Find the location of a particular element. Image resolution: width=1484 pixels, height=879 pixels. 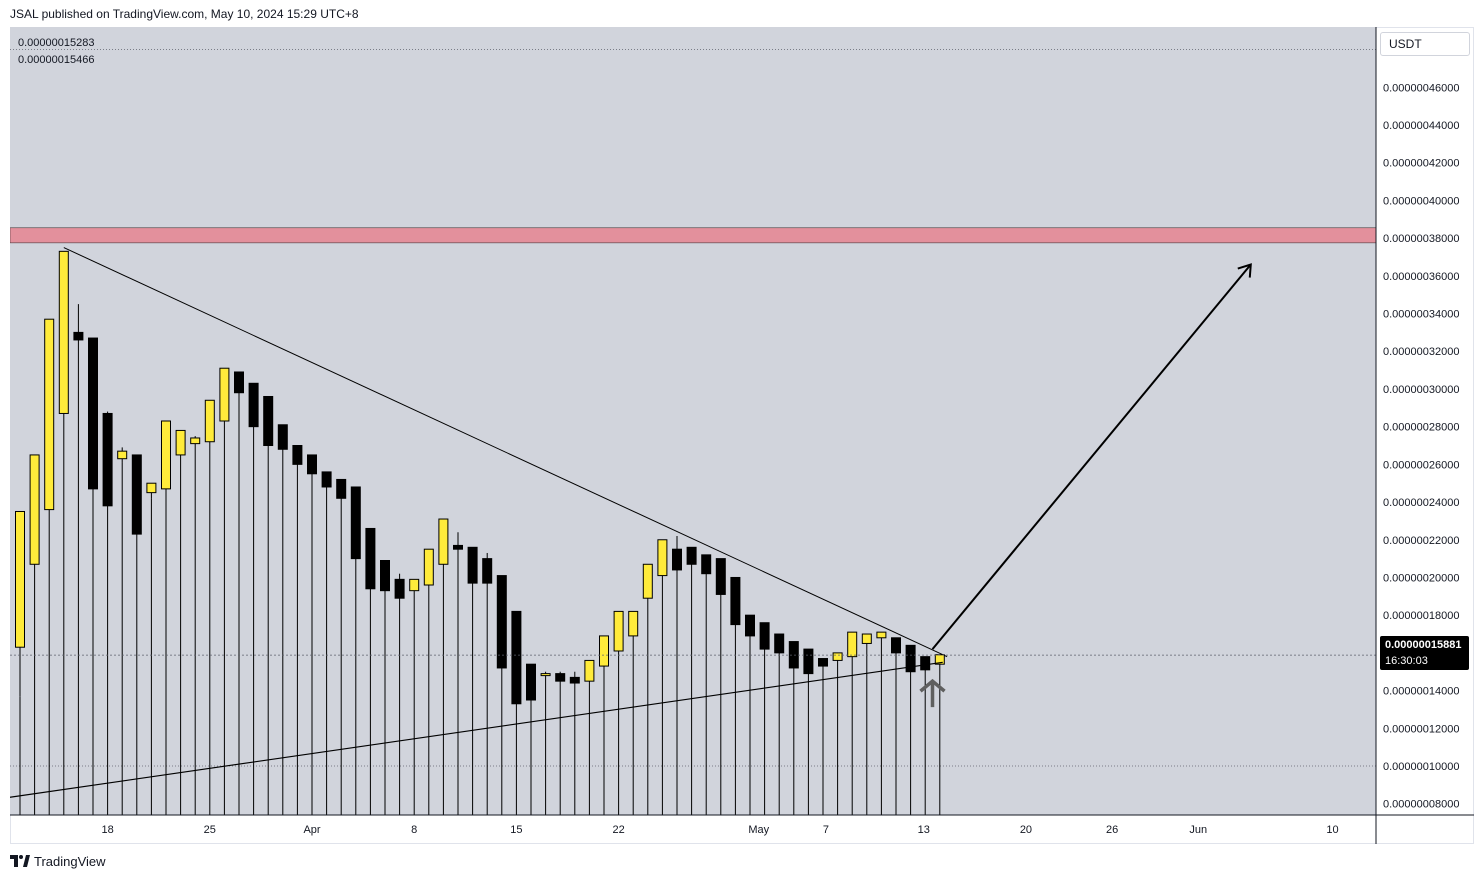

bar-countdown: 16:30:03 is located at coordinates (1406, 661).